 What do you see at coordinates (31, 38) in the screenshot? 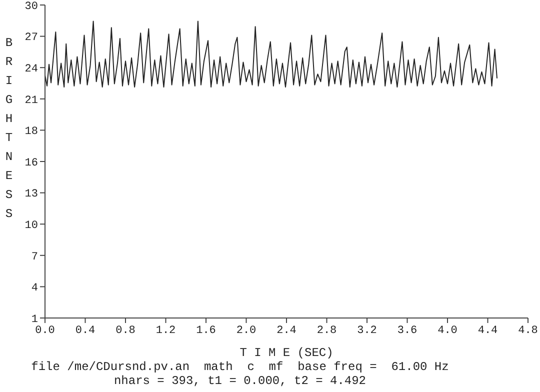
I see `y-tick-label: 27` at bounding box center [31, 38].